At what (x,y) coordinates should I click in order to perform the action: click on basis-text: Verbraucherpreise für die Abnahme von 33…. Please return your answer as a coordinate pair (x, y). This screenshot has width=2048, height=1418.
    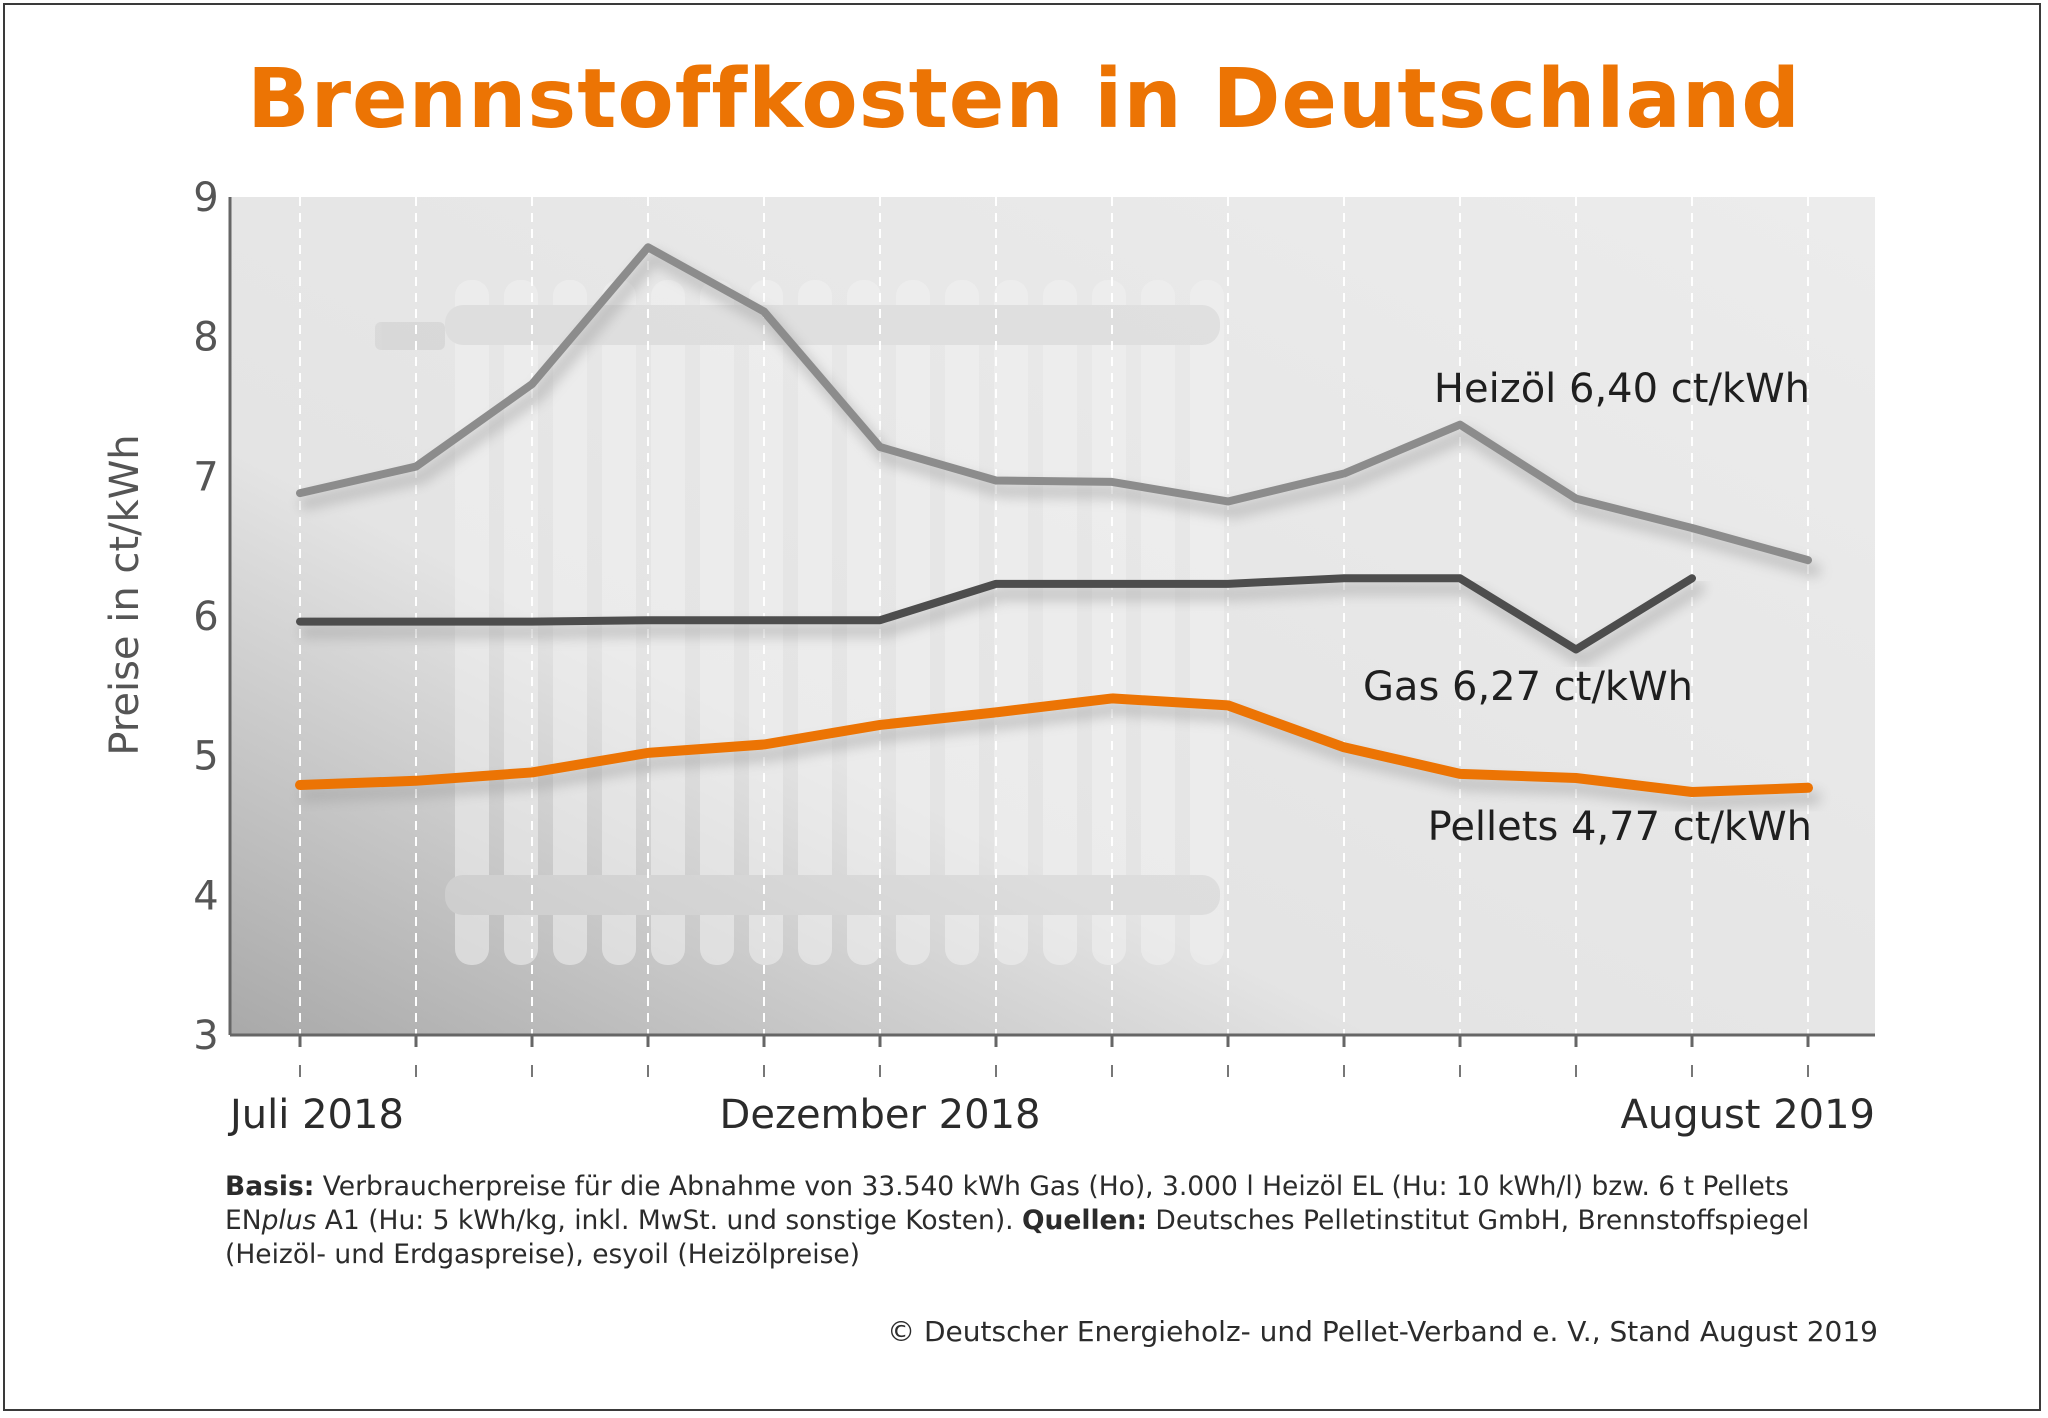
    Looking at the image, I should click on (1007, 1203).